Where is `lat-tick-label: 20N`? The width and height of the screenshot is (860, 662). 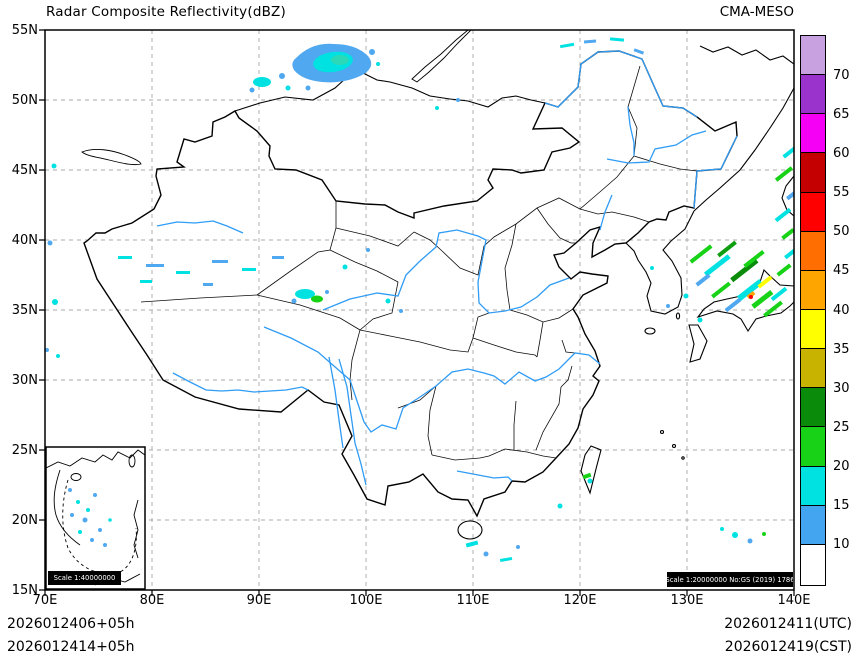 lat-tick-label: 20N is located at coordinates (24, 520).